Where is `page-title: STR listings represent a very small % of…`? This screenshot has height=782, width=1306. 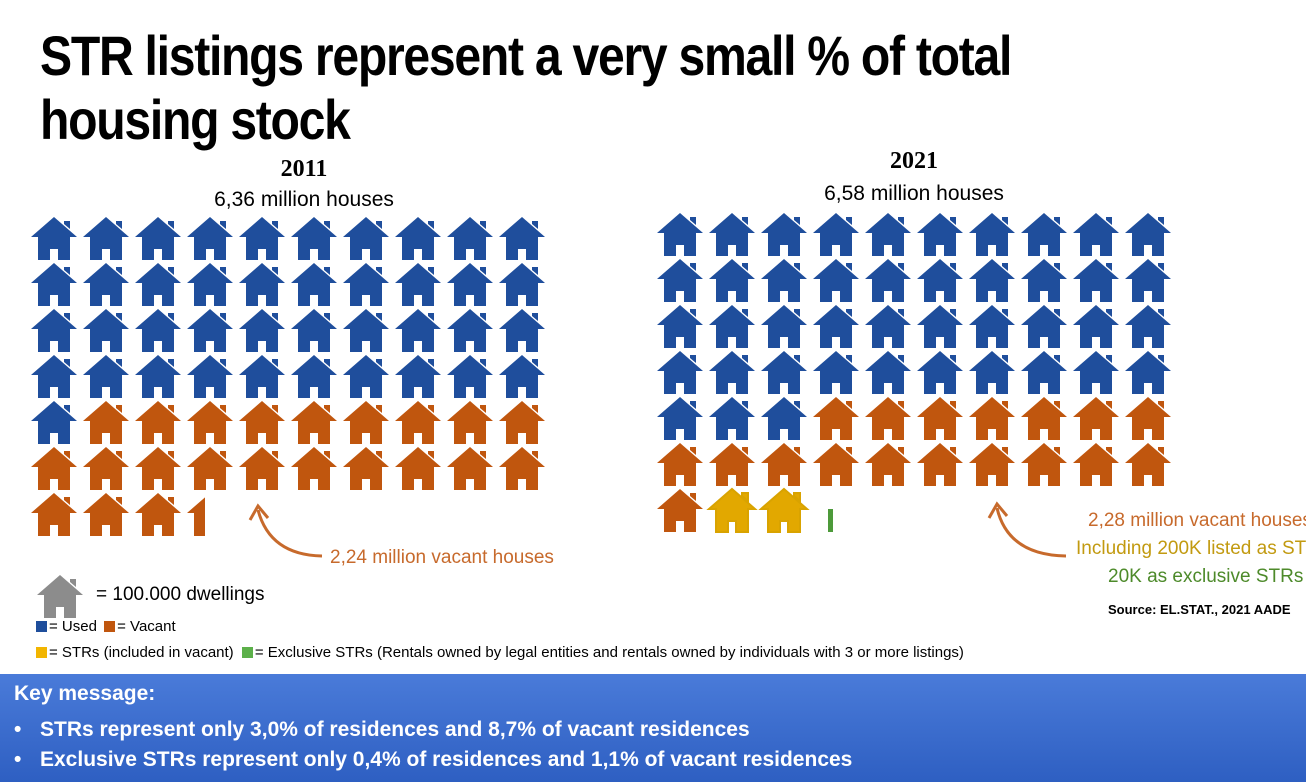 page-title: STR listings represent a very small % of… is located at coordinates (526, 87).